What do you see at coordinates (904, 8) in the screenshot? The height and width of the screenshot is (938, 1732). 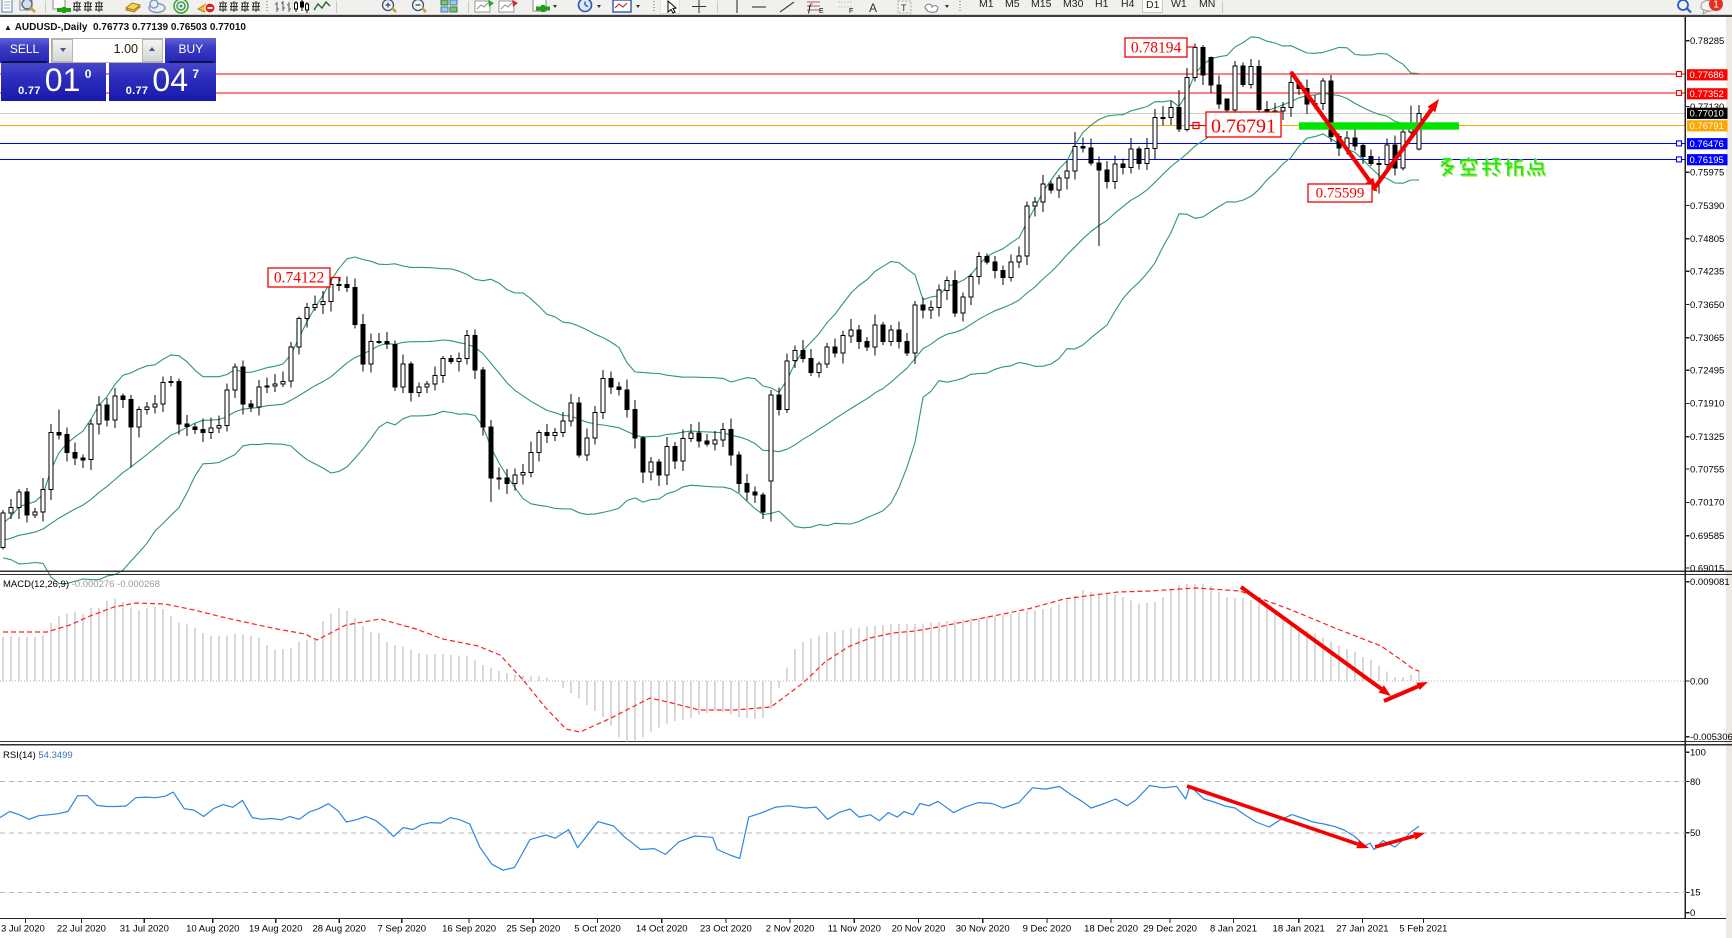 I see `svg-text: T` at bounding box center [904, 8].